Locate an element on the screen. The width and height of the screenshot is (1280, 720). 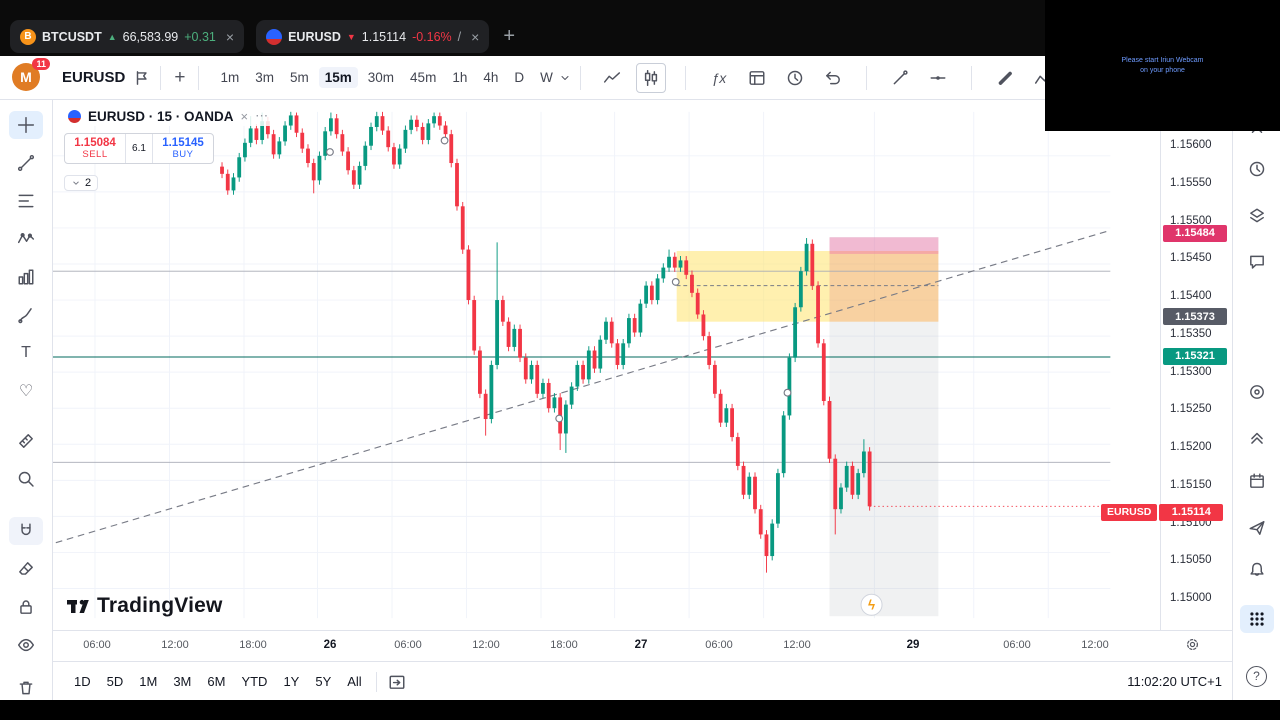
trendline-tool is located at coordinates (26, 163).